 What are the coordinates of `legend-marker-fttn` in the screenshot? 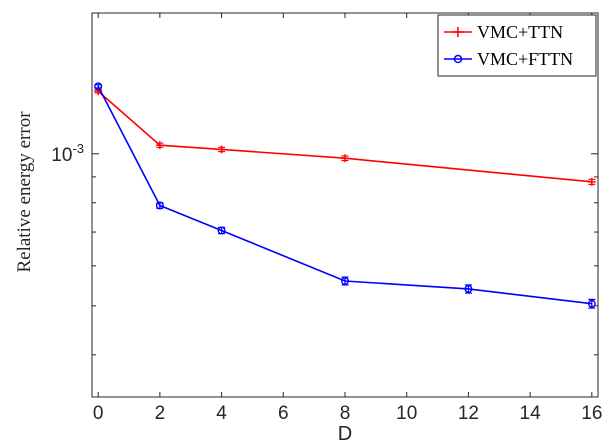 It's located at (458, 59).